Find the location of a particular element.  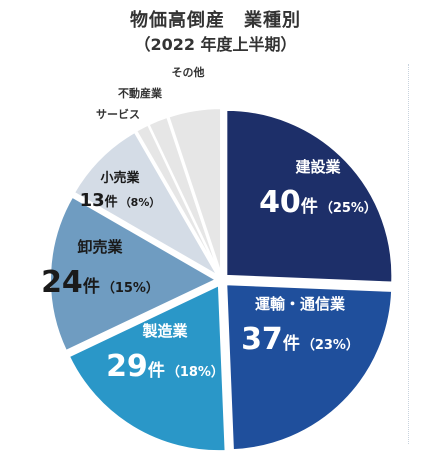

slice-name: 運輸・通信業 is located at coordinates (300, 304).